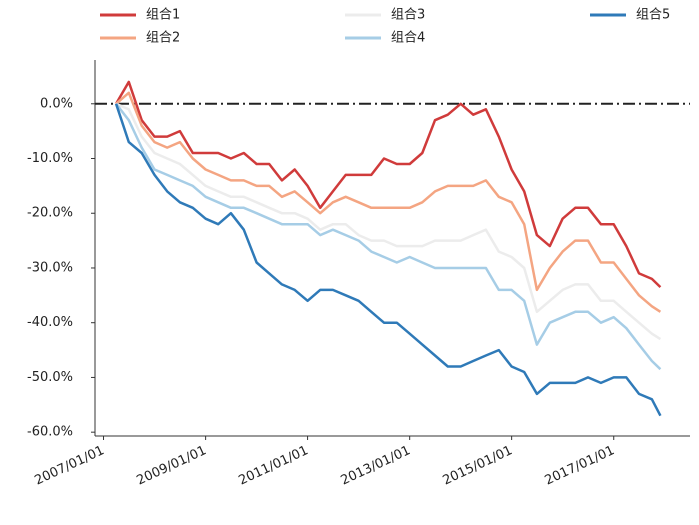  Describe the element at coordinates (56, 103) in the screenshot. I see `y-tick-label: 0.0%` at that location.